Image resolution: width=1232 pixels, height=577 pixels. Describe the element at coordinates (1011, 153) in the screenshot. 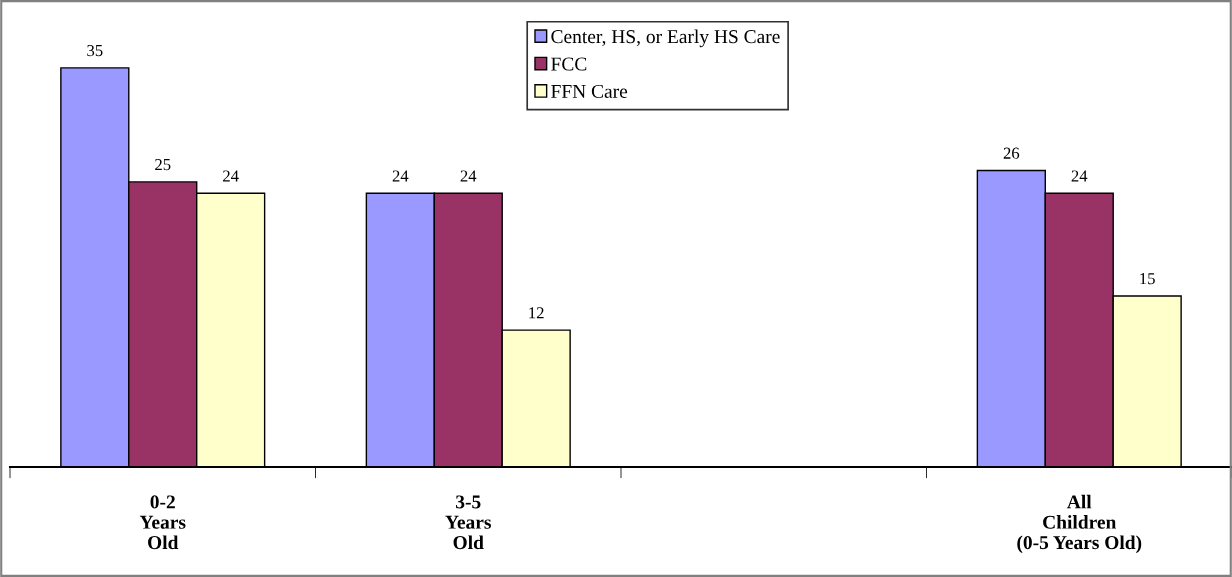

I see `data-label: 26` at that location.